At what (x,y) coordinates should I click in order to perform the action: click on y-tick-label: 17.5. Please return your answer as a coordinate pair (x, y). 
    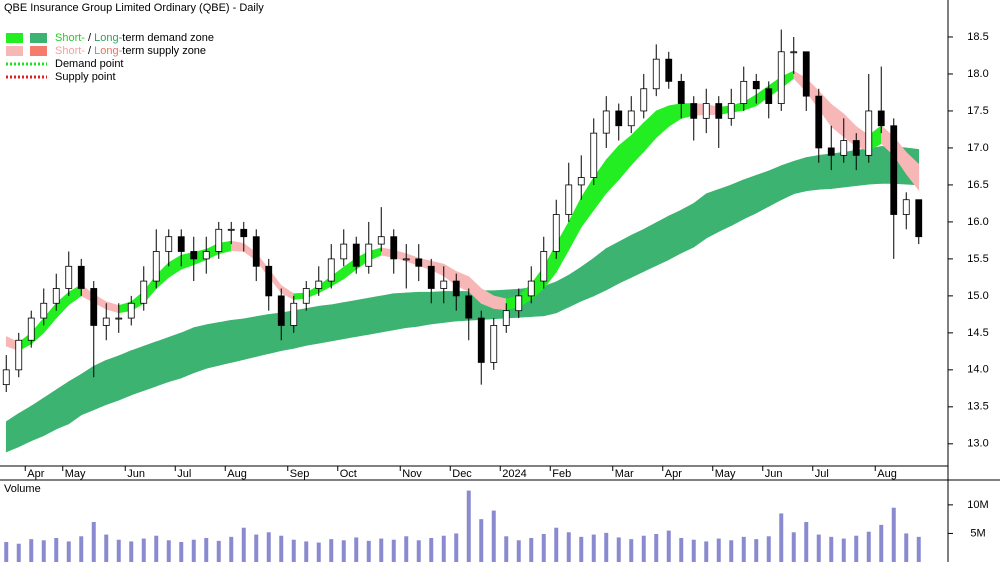
    Looking at the image, I should click on (977, 111).